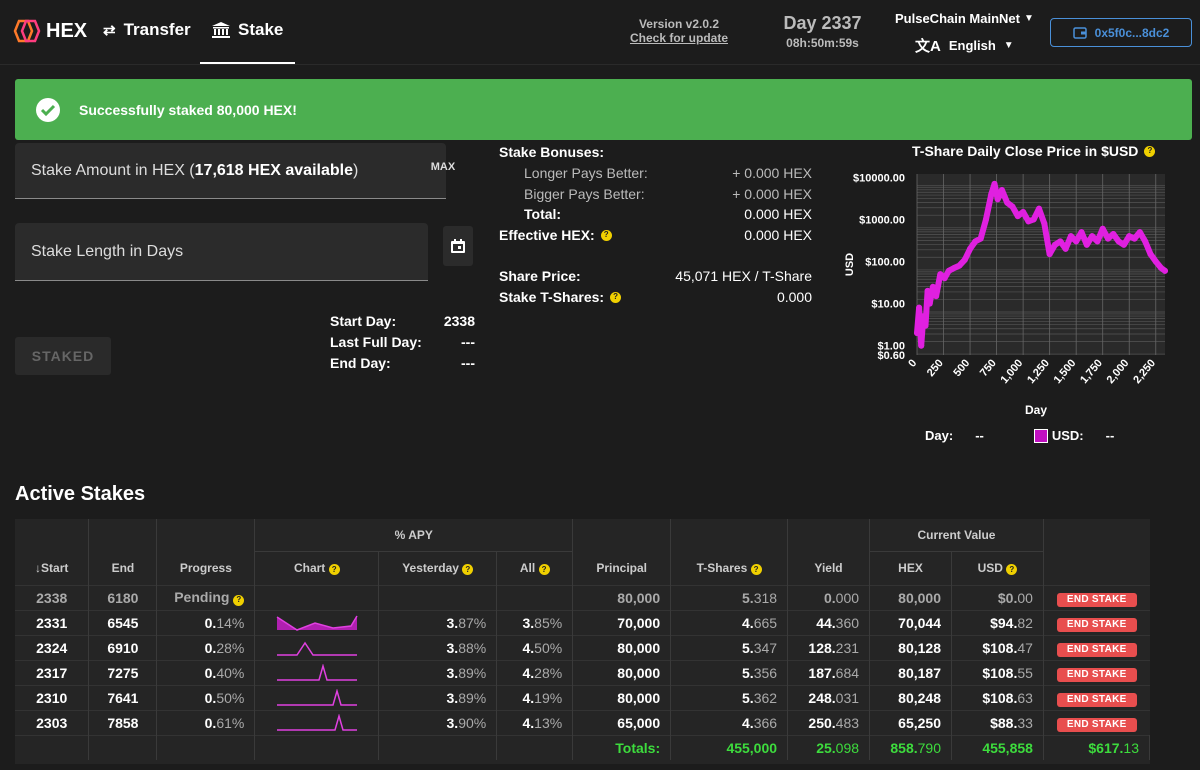 The image size is (1200, 770). I want to click on header-chart: Chart ?, so click(317, 568).